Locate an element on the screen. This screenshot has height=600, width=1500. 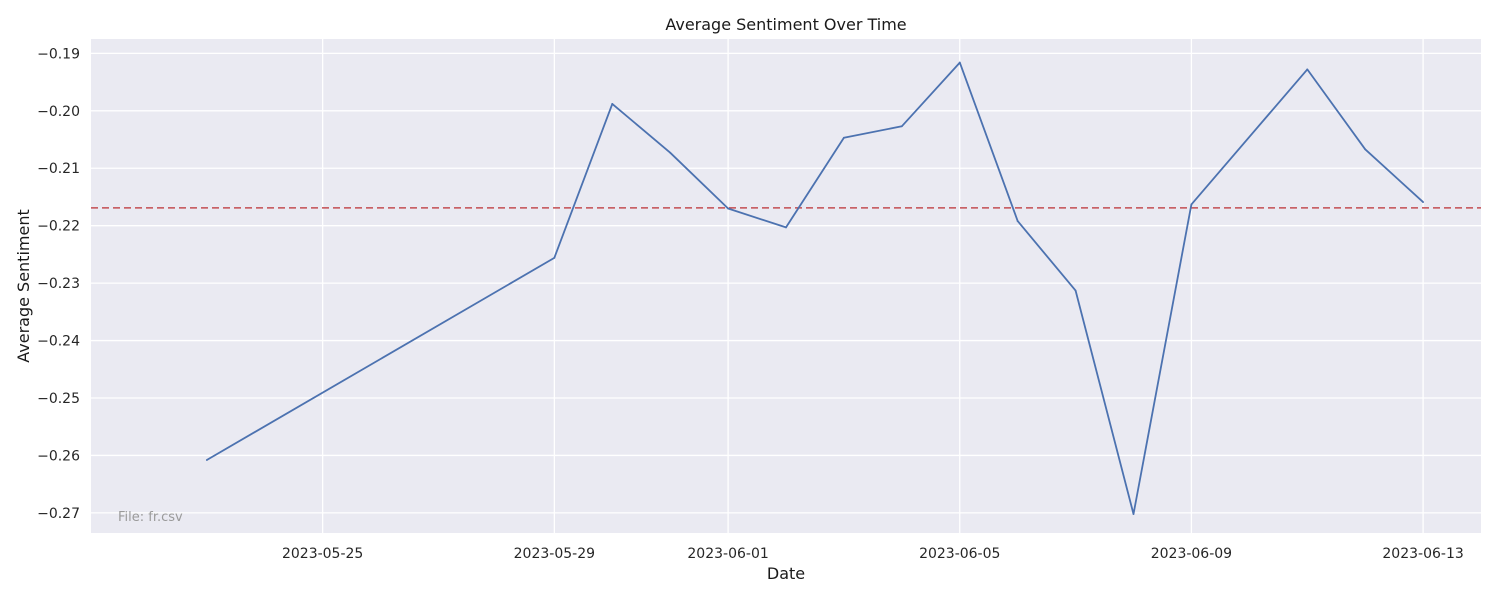
y-tick-label: −0.21 is located at coordinates (58, 169).